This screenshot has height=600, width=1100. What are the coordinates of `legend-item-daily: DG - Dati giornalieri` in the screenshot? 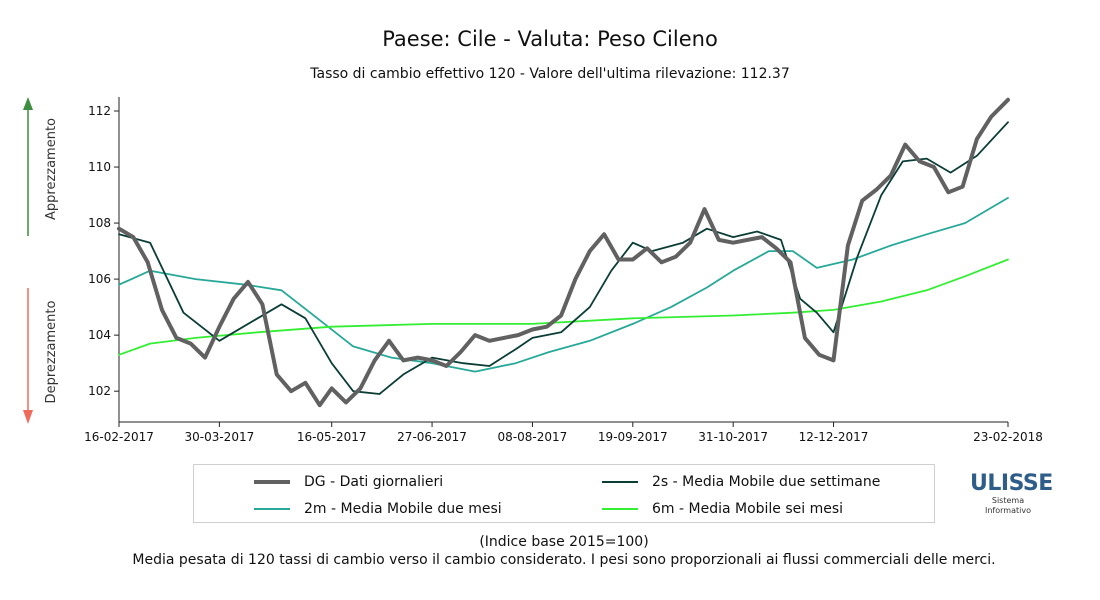 It's located at (348, 482).